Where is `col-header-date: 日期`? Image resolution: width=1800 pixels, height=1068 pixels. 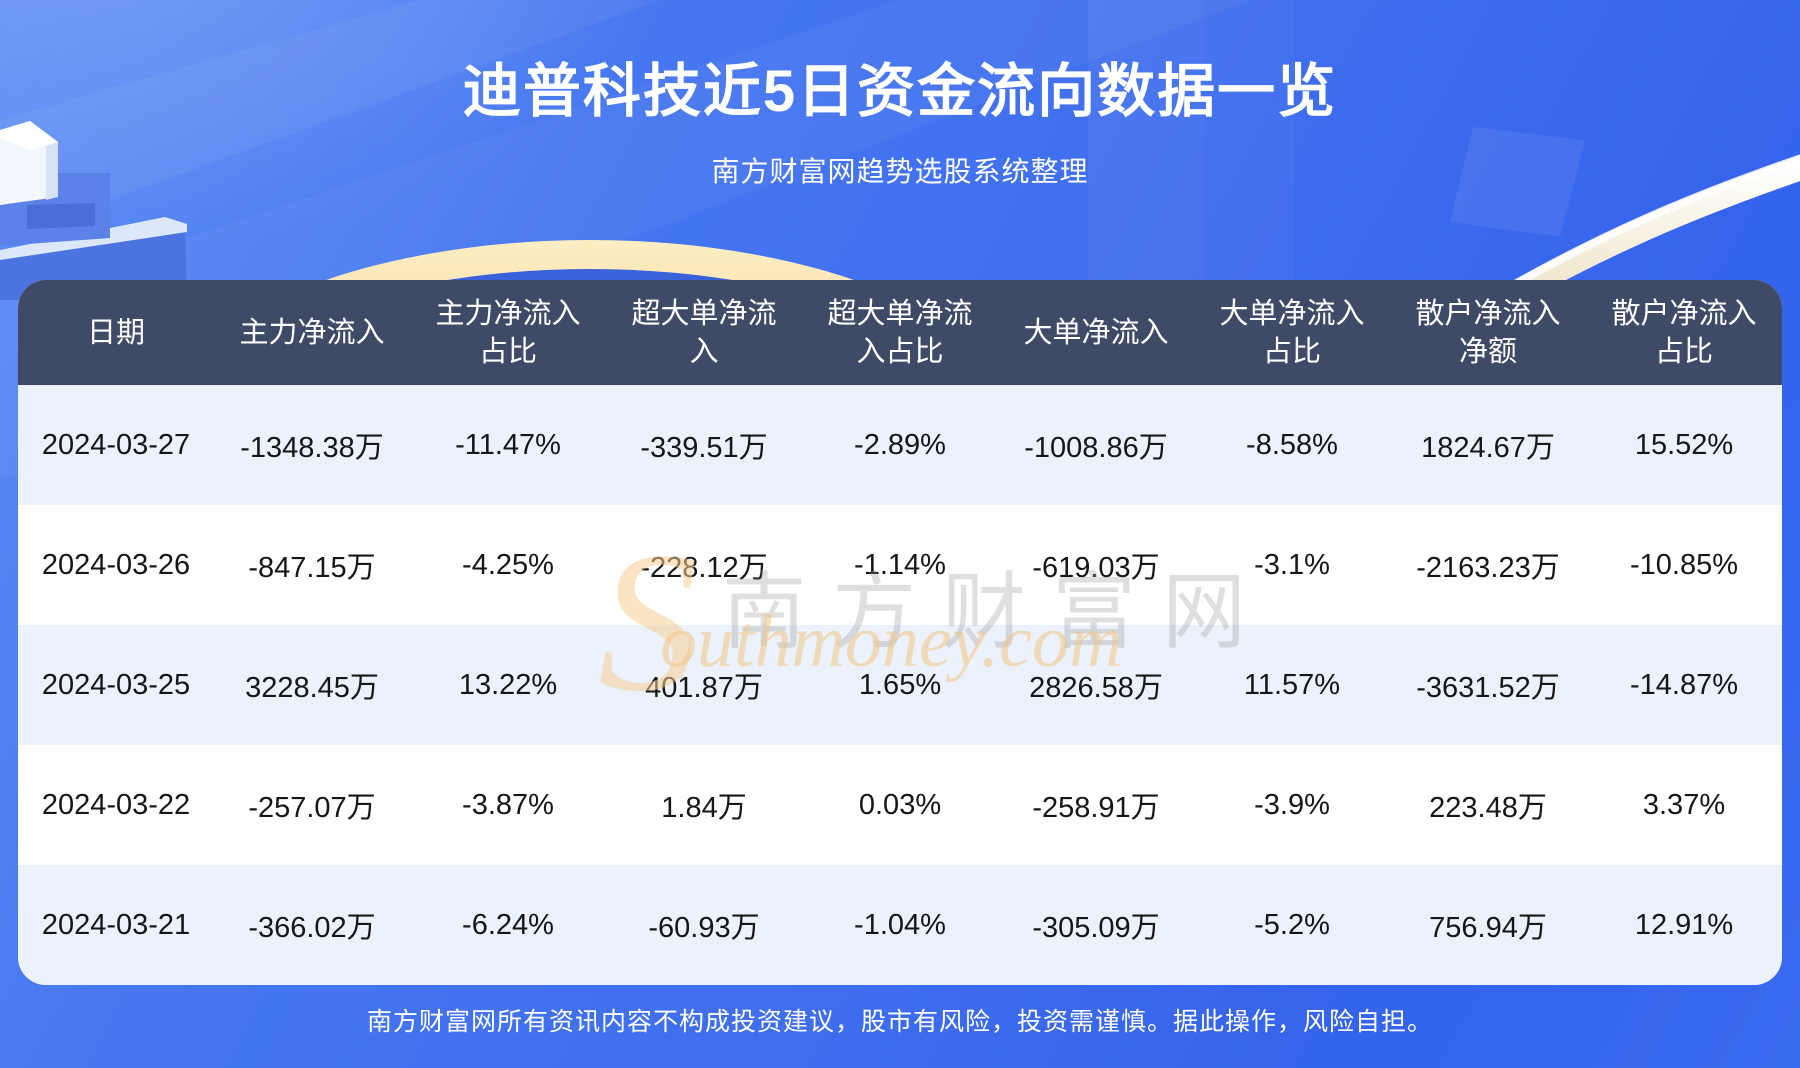 col-header-date: 日期 is located at coordinates (116, 332).